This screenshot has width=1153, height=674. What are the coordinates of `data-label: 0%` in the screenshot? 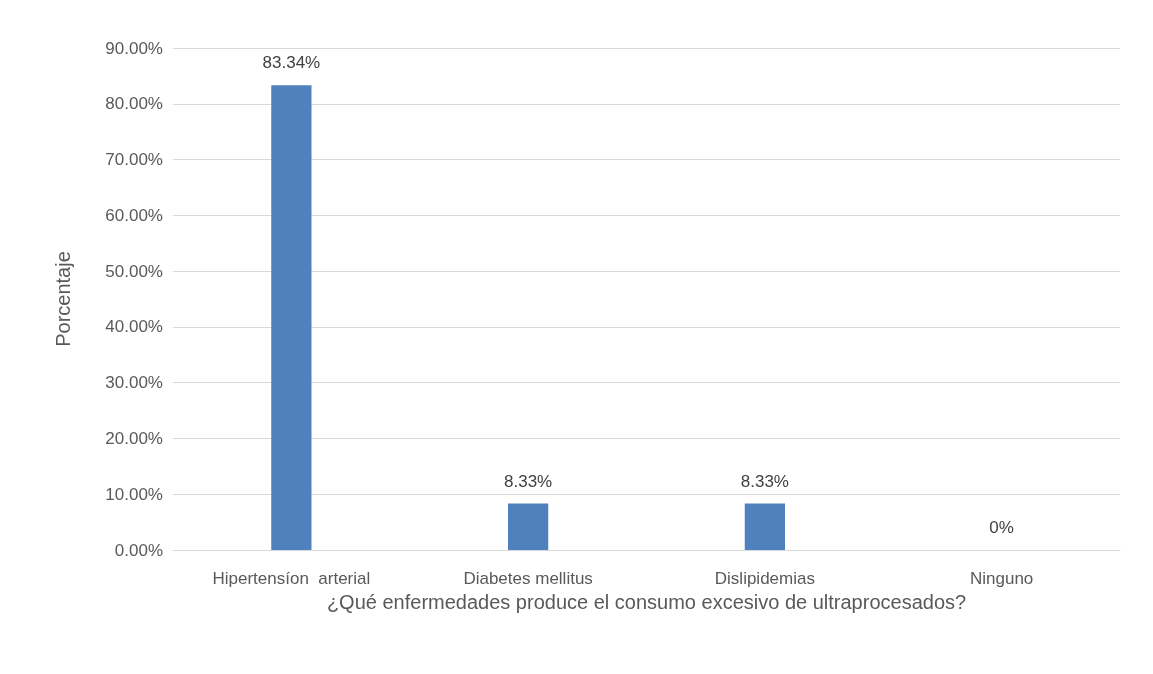 It's located at (1001, 527).